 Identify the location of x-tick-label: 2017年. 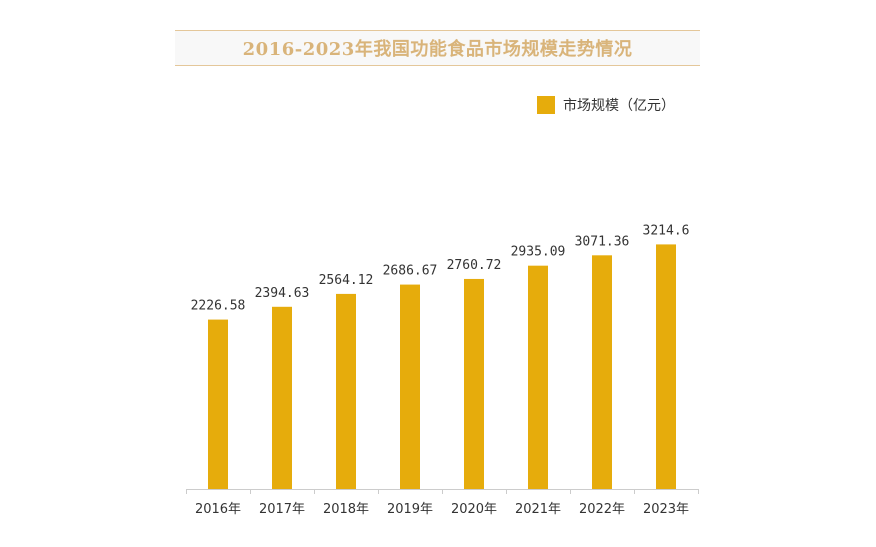
(282, 509).